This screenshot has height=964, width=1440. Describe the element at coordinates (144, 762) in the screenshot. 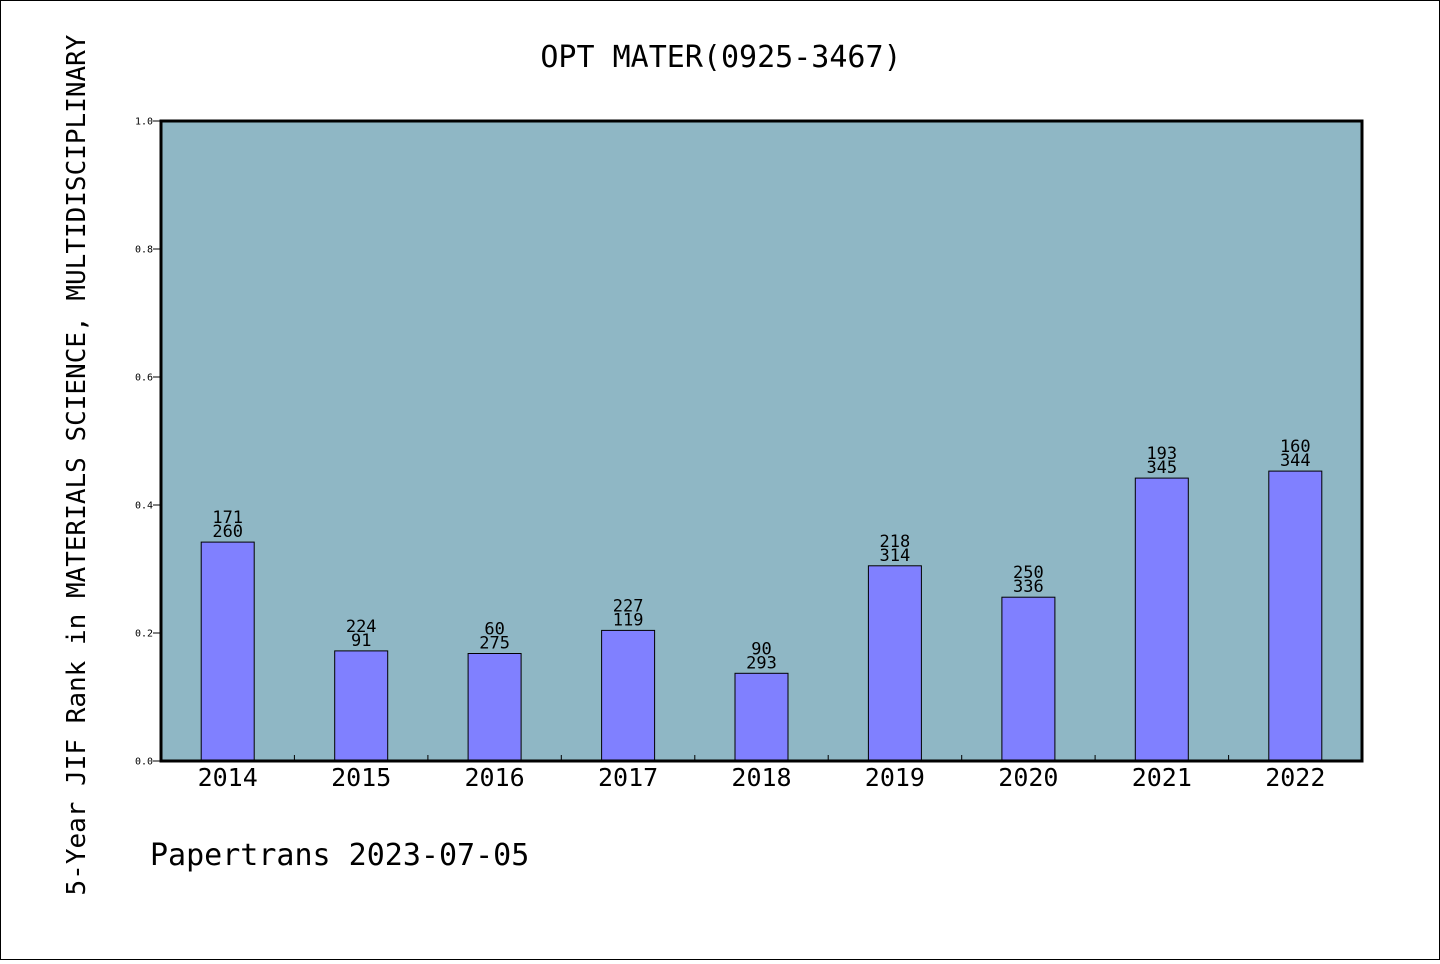

I see `y-tick-label-0.0: 0.0` at that location.